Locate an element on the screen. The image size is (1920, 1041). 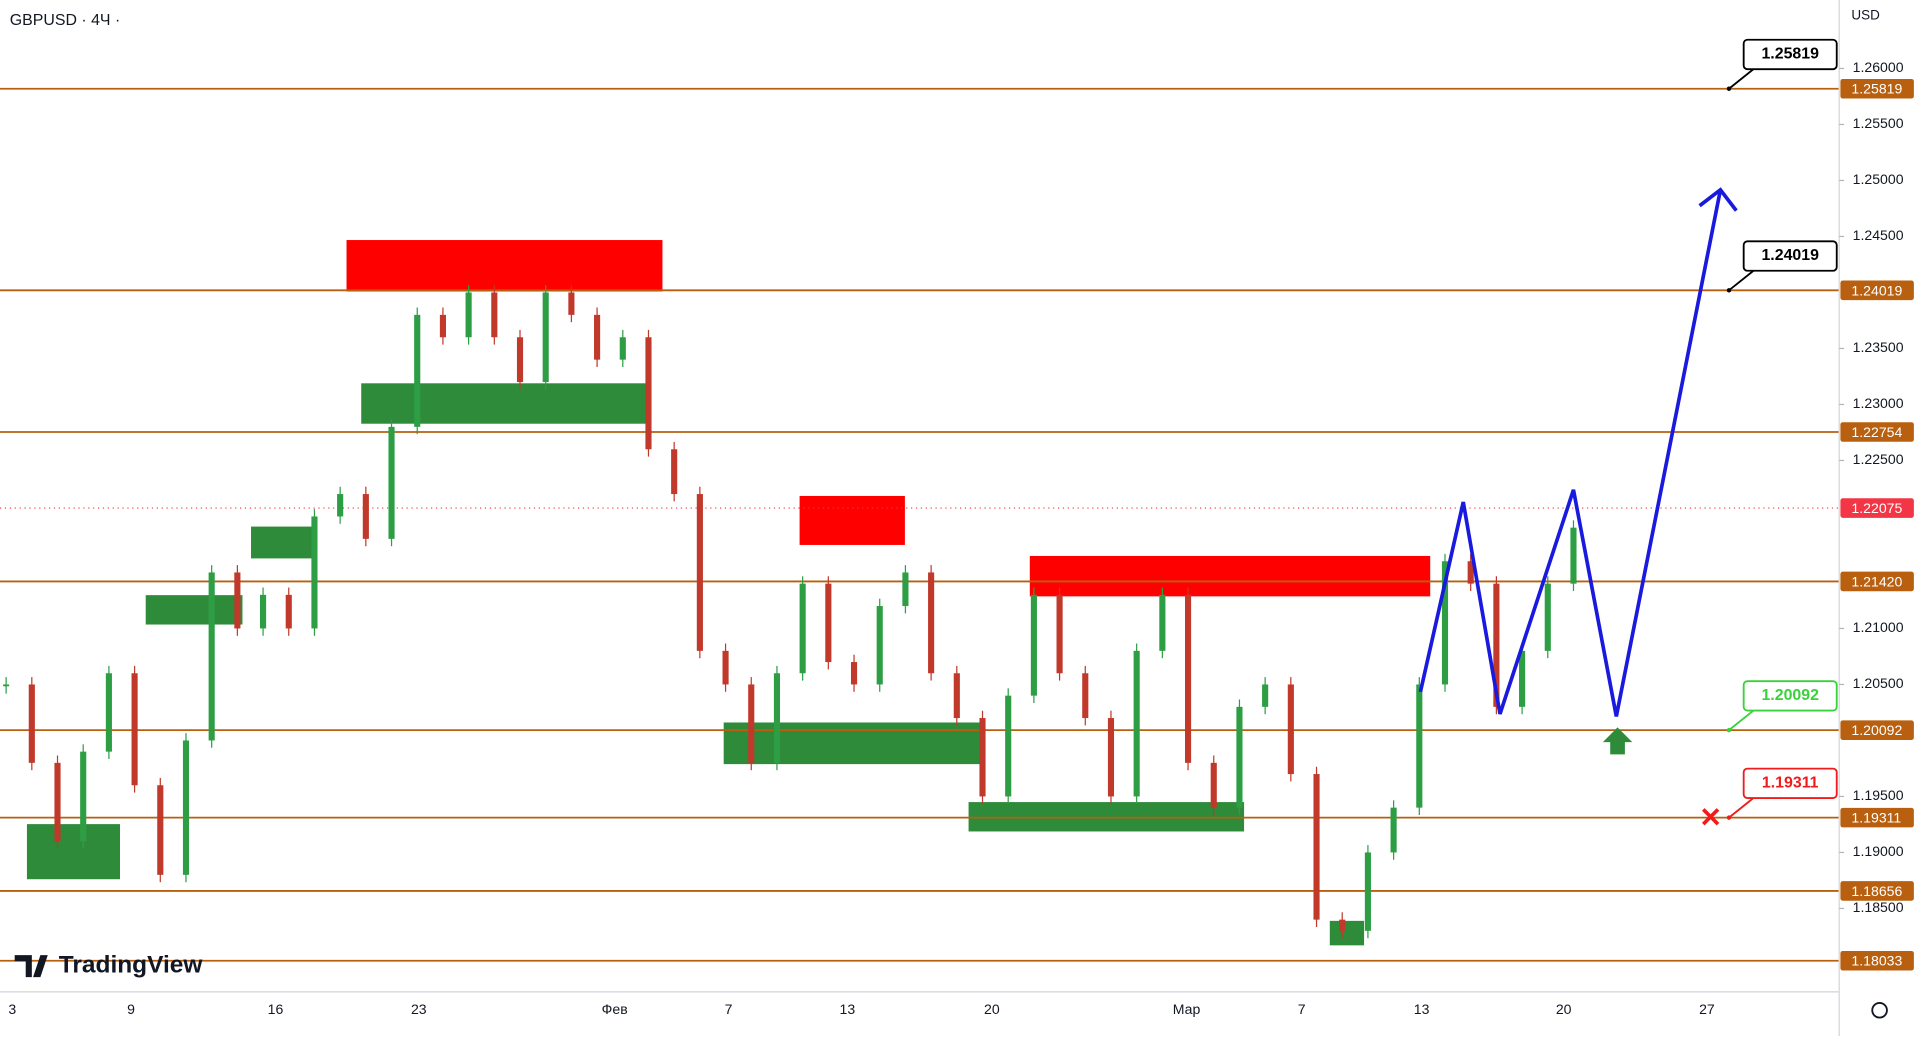
time-tick-label: 27 is located at coordinates (1707, 1009).